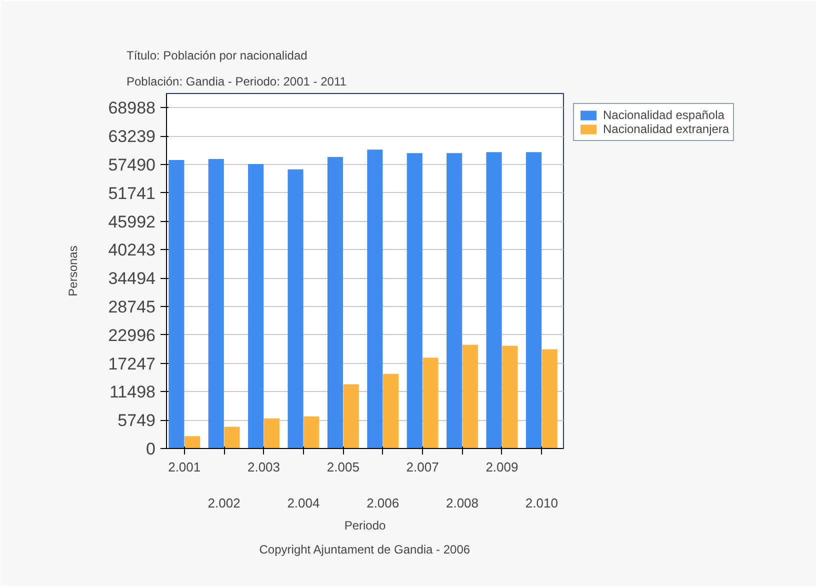 This screenshot has width=816, height=588. What do you see at coordinates (132, 165) in the screenshot?
I see `y-tick-label: 57490` at bounding box center [132, 165].